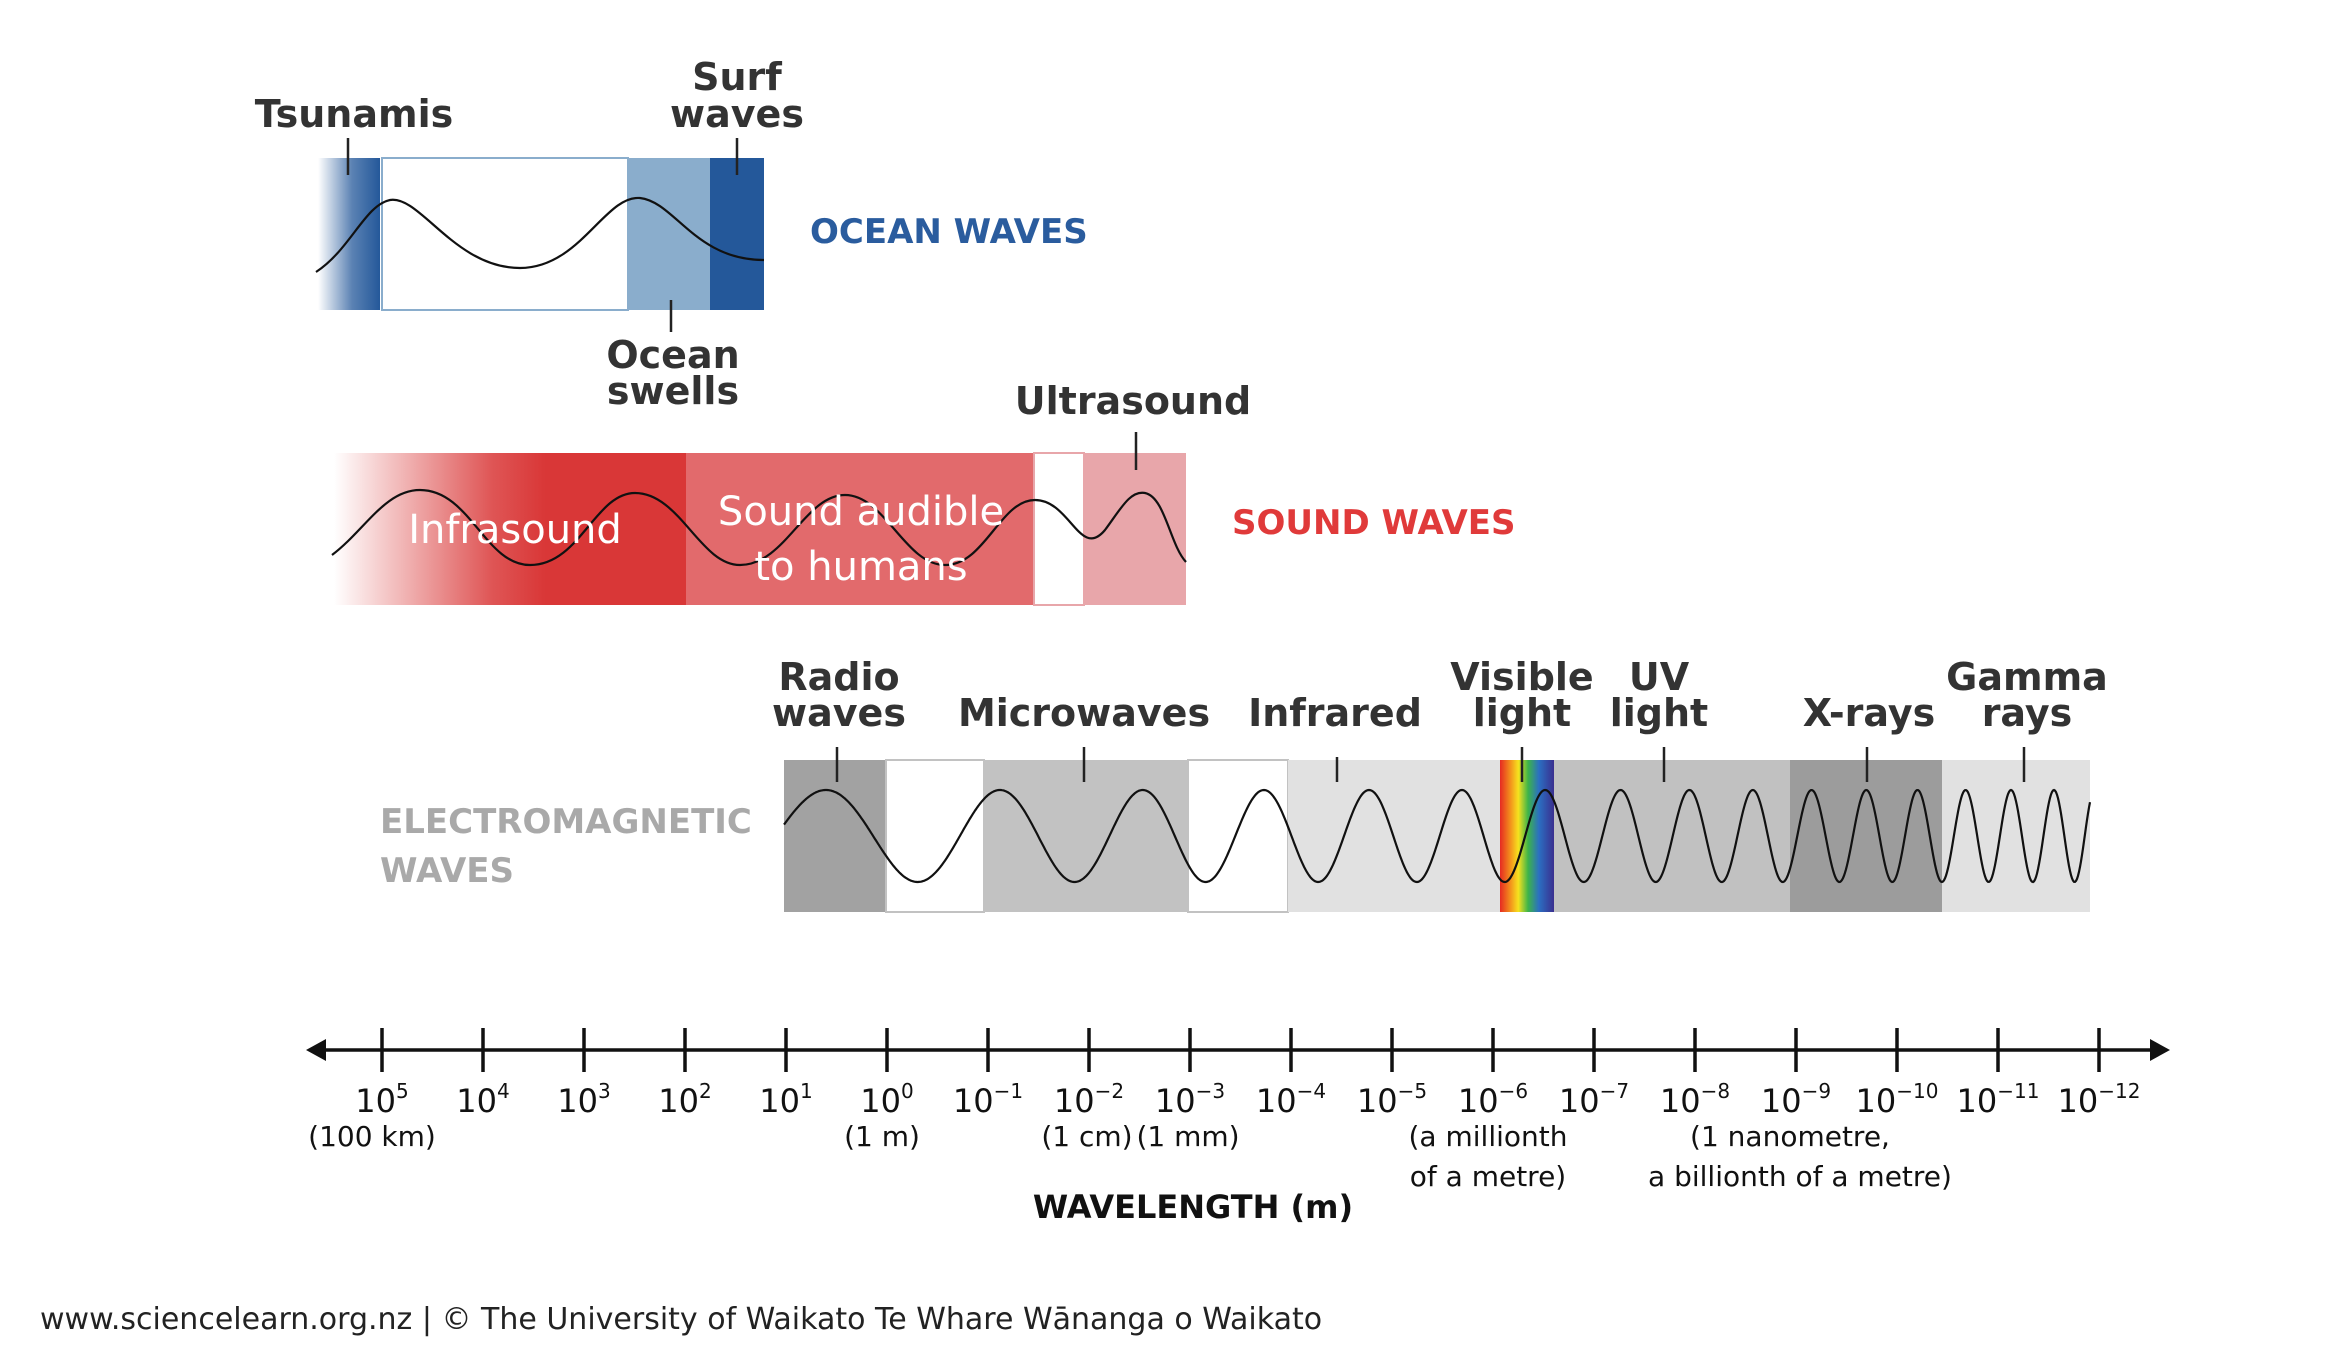 This screenshot has height=1371, width=2346. I want to click on infrared-label: Infrared, so click(1335, 713).